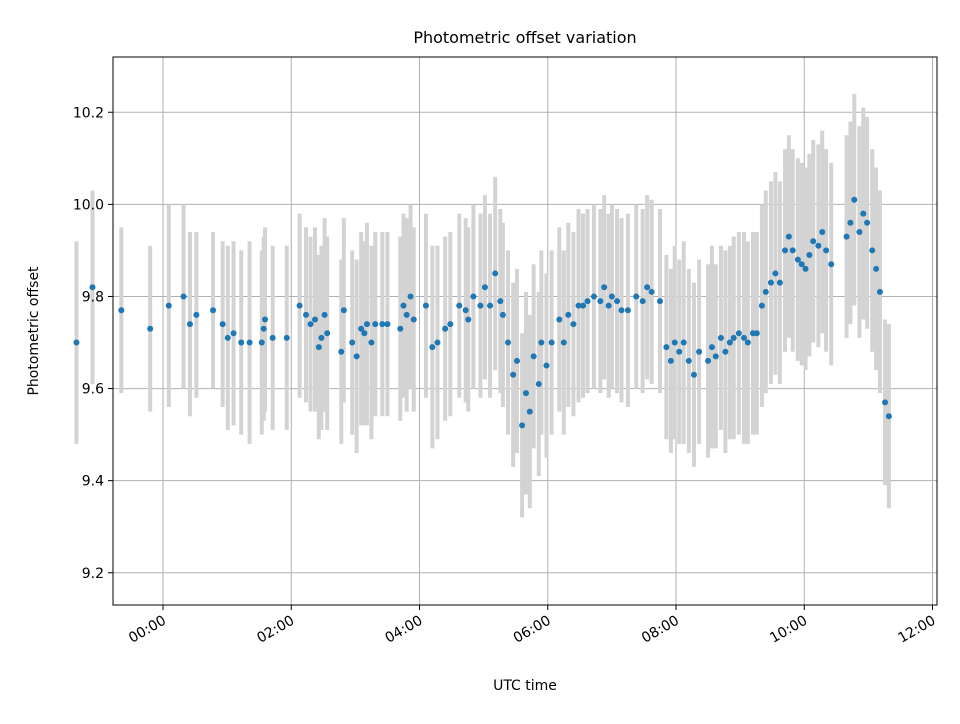 This screenshot has width=960, height=724. What do you see at coordinates (93, 343) in the screenshot?
I see `y-axis-ticks: 9.2 9.4 9.6 9.8 10.0 10.2` at bounding box center [93, 343].